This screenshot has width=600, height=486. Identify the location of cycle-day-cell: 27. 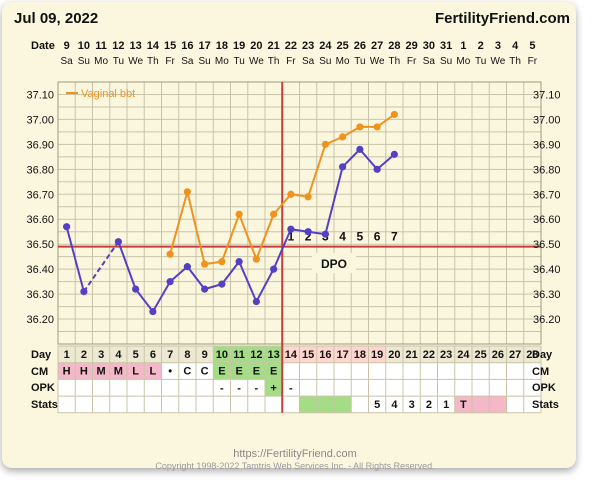
(515, 355).